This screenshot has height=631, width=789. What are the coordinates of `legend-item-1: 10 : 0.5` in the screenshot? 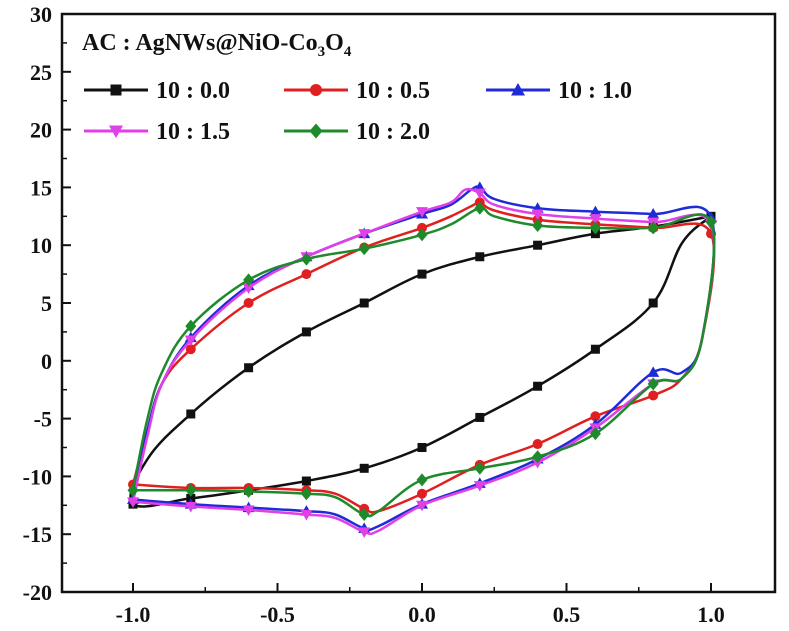 It's located at (357, 91).